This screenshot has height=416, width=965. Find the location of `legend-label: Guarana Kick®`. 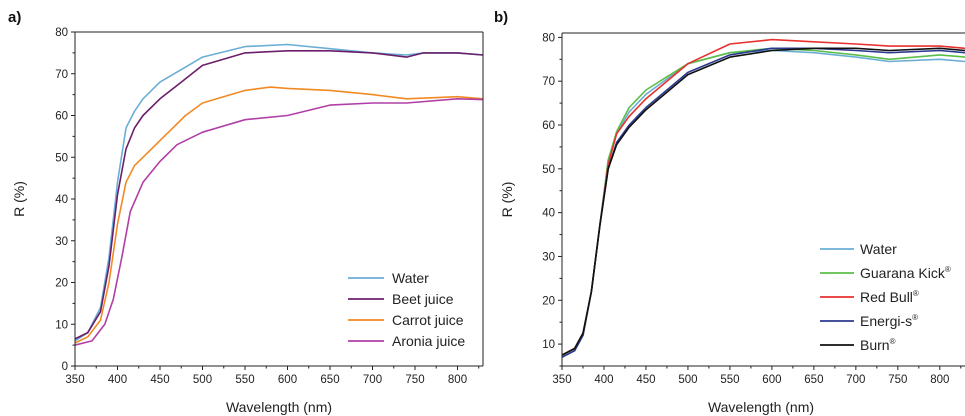

legend-label: Guarana Kick® is located at coordinates (905, 273).